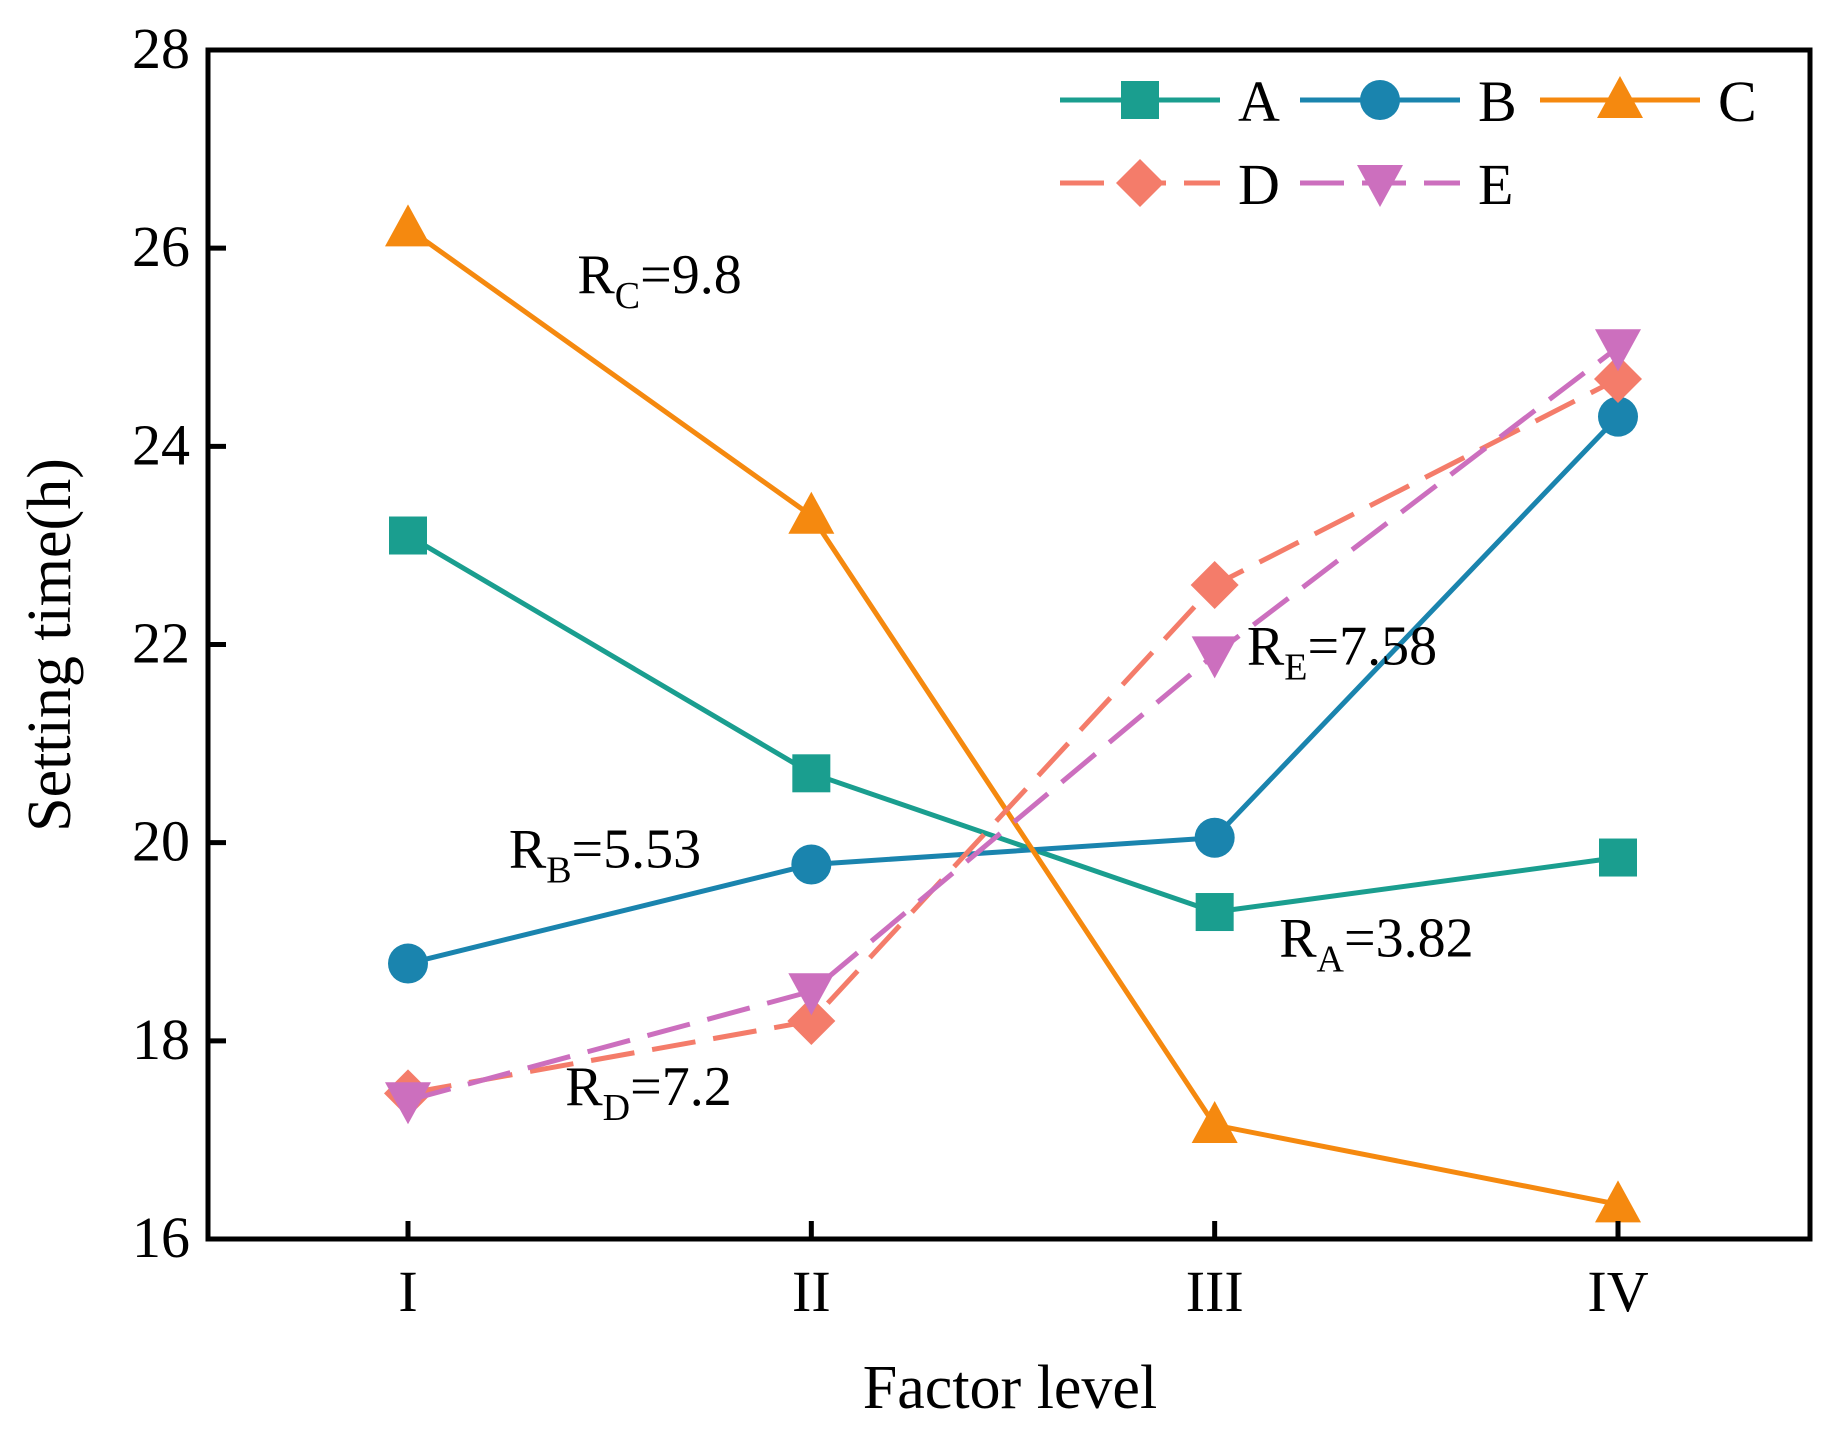 This screenshot has height=1430, width=1839. Describe the element at coordinates (1215, 1291) in the screenshot. I see `x-tick-label-iii: III` at that location.